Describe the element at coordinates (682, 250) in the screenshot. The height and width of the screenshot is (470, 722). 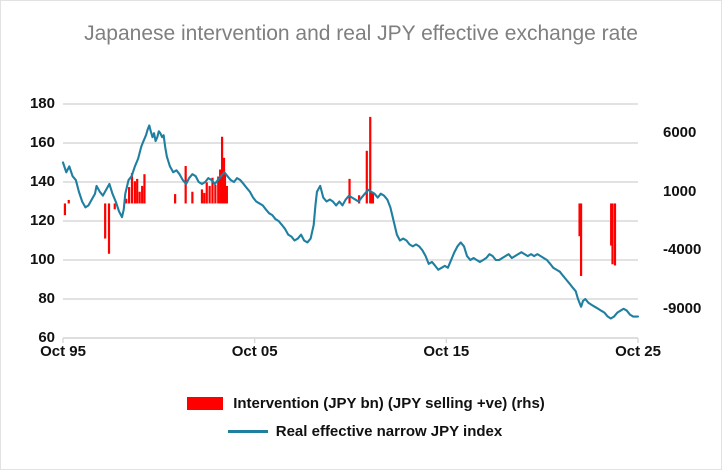
I see `y-axis-right-tick-label: -4000` at that location.